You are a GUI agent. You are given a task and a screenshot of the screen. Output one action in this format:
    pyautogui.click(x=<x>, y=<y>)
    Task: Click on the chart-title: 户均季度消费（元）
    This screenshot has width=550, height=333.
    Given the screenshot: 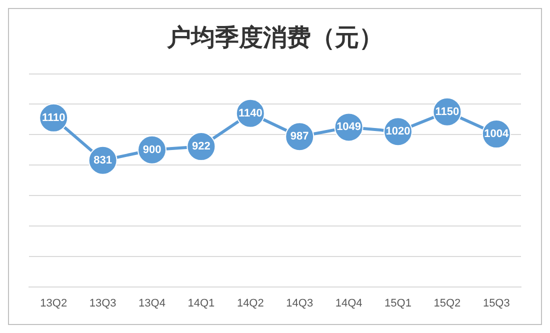 What is the action you would take?
    pyautogui.click(x=274, y=38)
    